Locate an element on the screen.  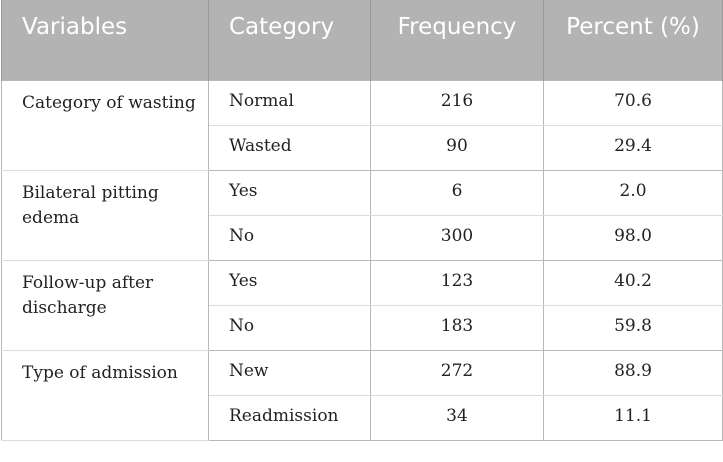
frequency-cell: 123 is located at coordinates (457, 282).